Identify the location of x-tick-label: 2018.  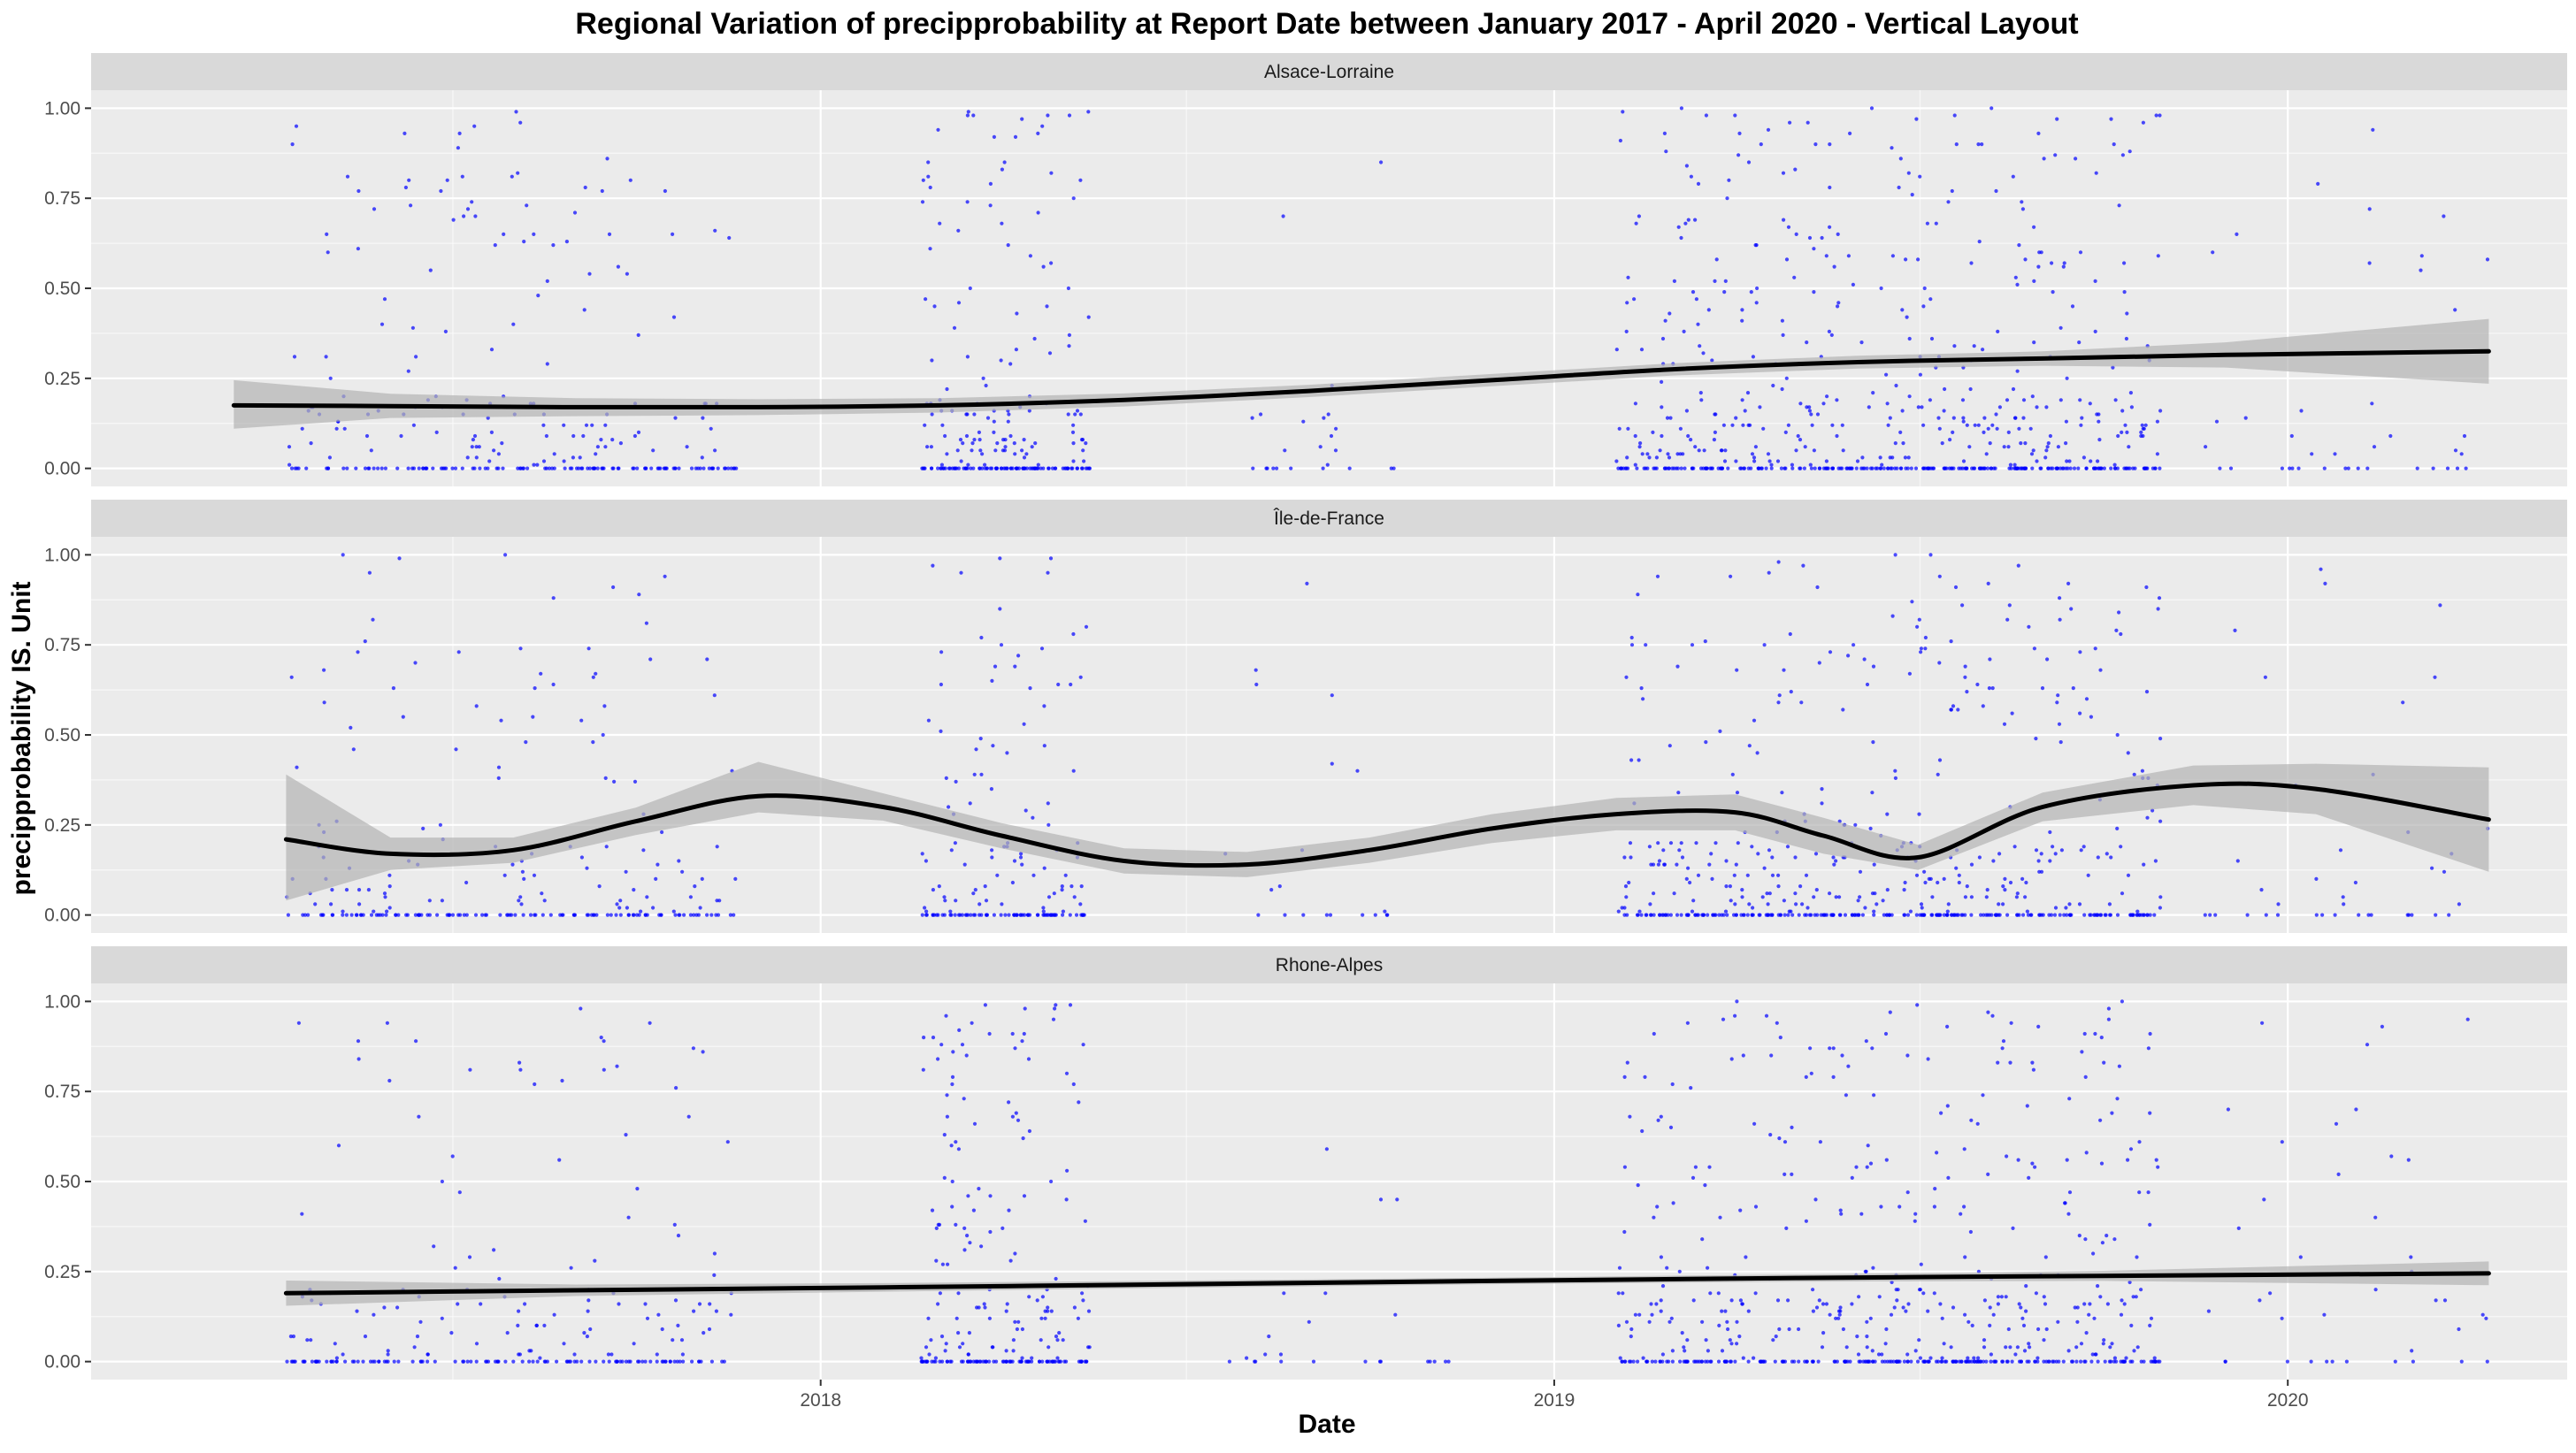
(820, 1400).